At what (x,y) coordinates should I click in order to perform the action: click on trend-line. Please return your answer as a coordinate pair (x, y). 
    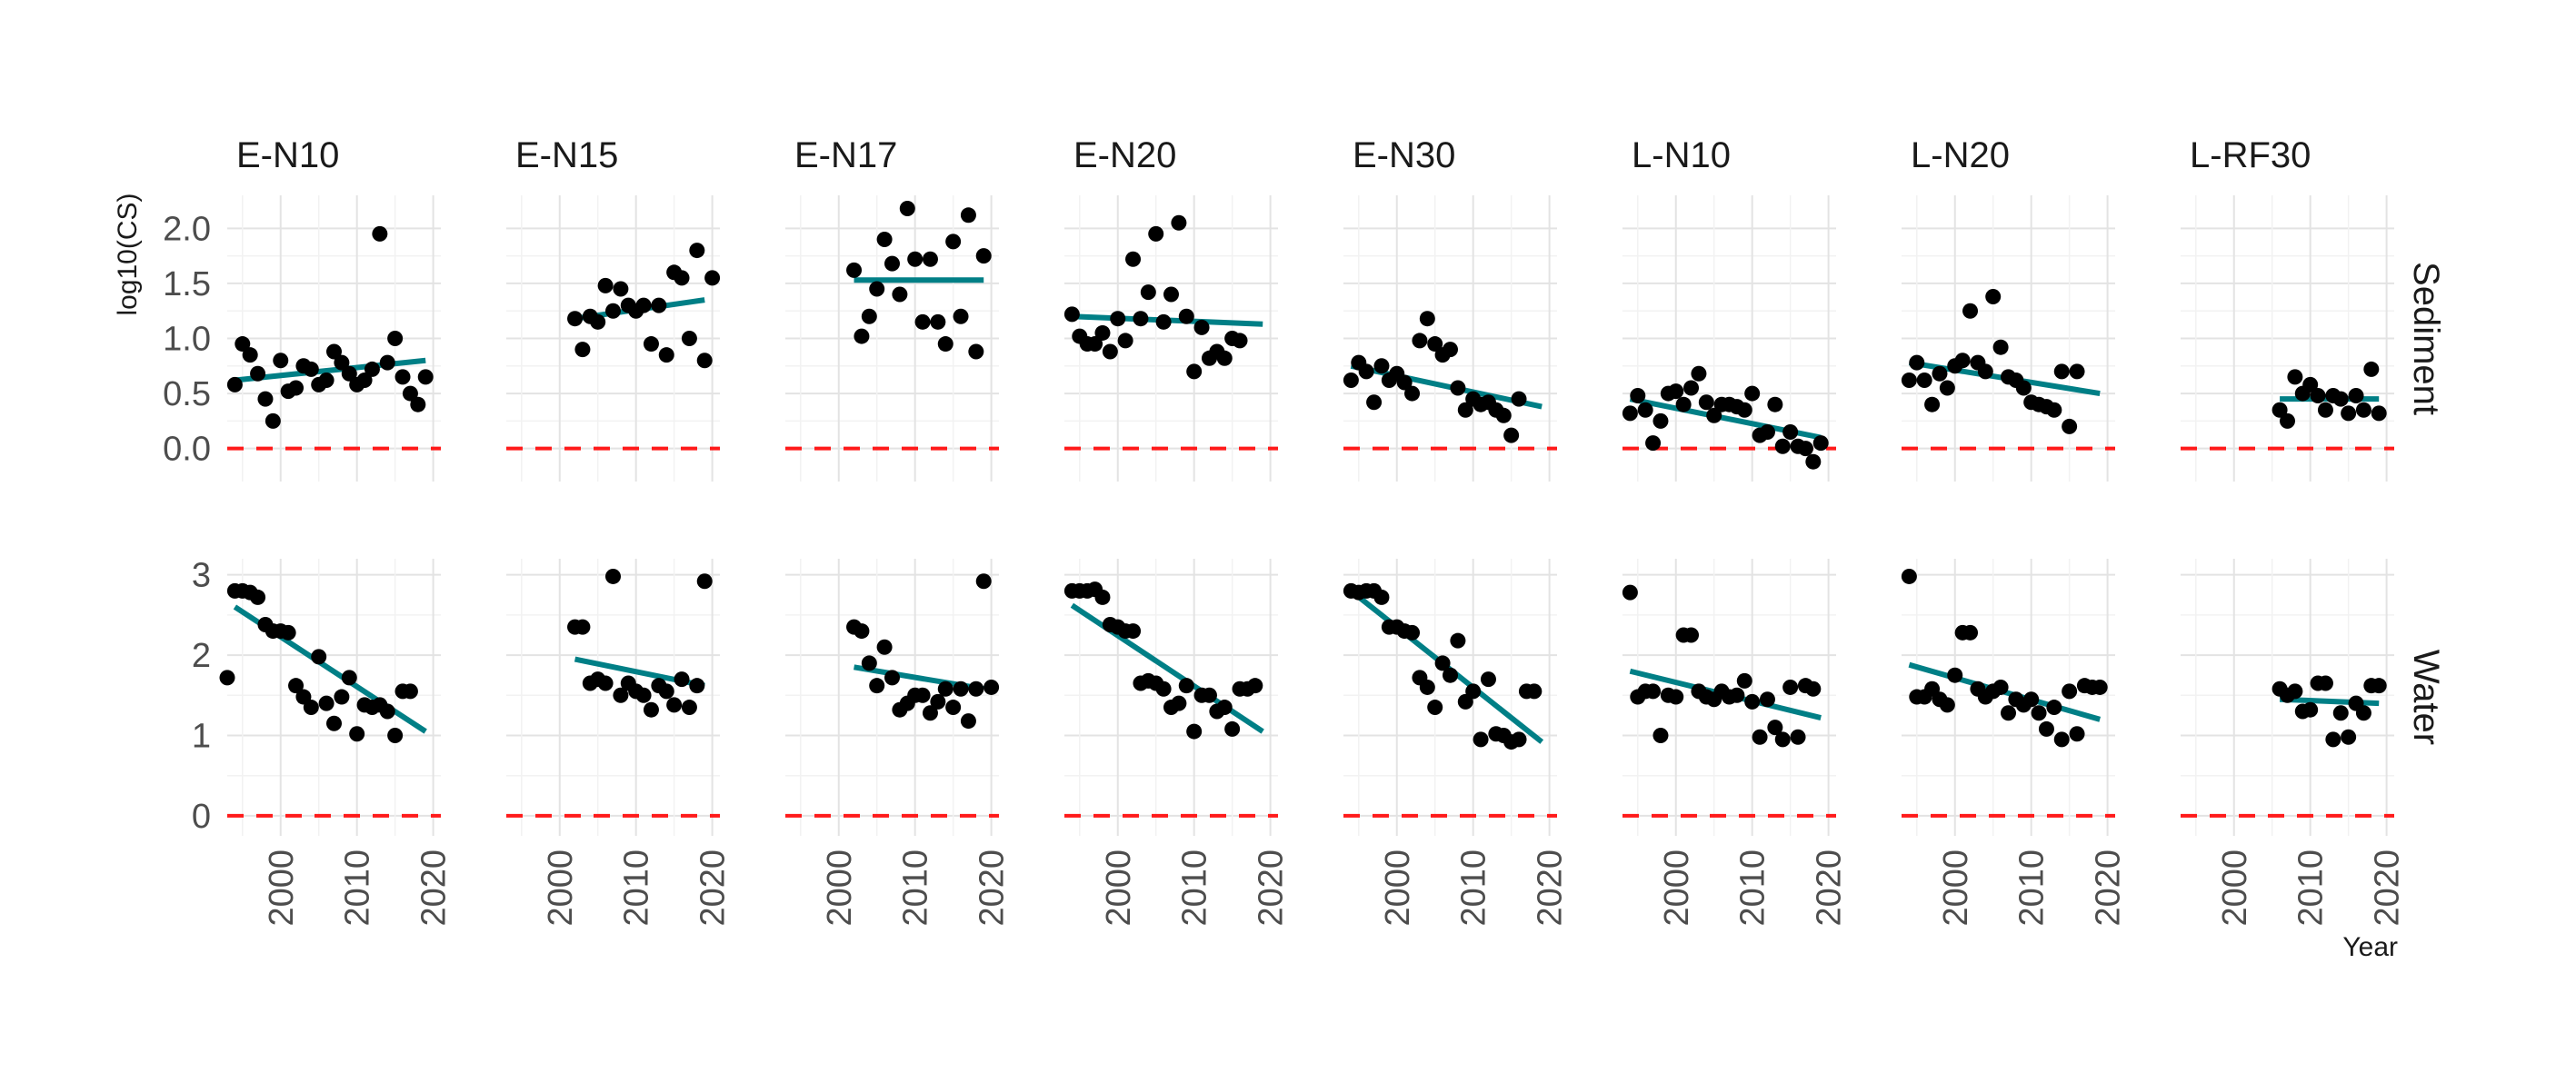
    Looking at the image, I should click on (2329, 702).